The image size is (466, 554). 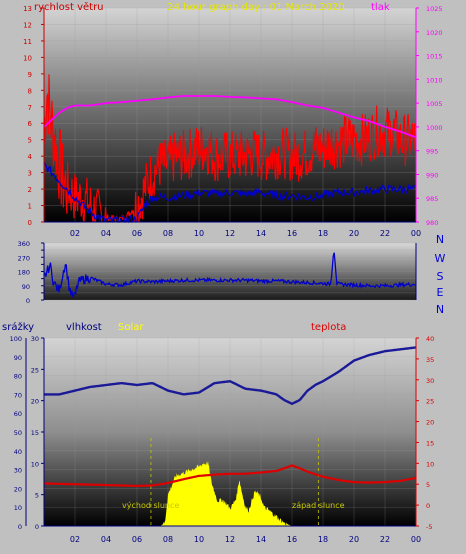 I want to click on top-left-tick-label: 1, so click(x=30, y=207).